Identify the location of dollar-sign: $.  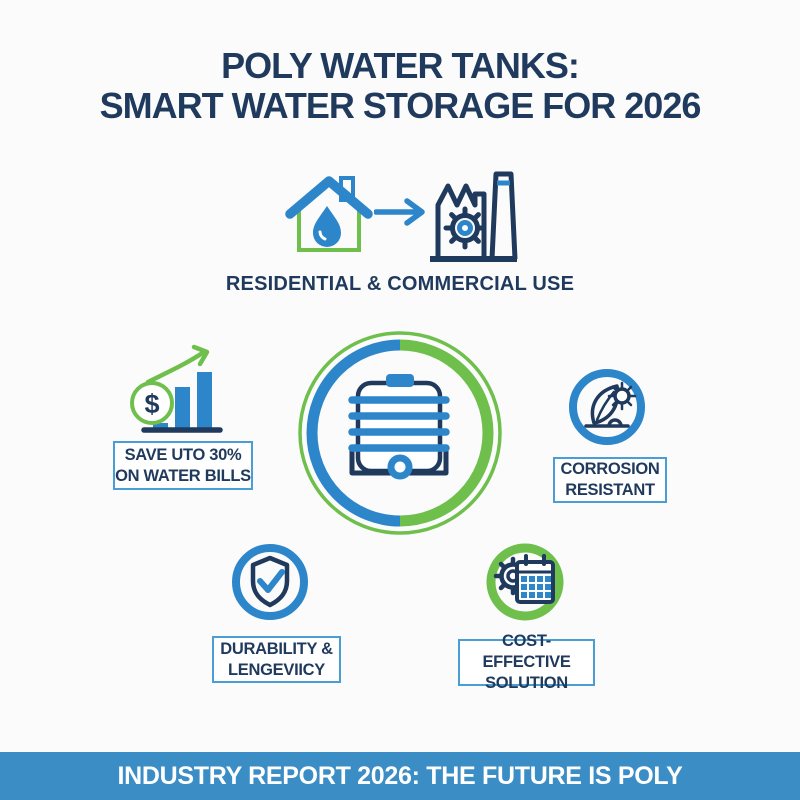
(151, 404).